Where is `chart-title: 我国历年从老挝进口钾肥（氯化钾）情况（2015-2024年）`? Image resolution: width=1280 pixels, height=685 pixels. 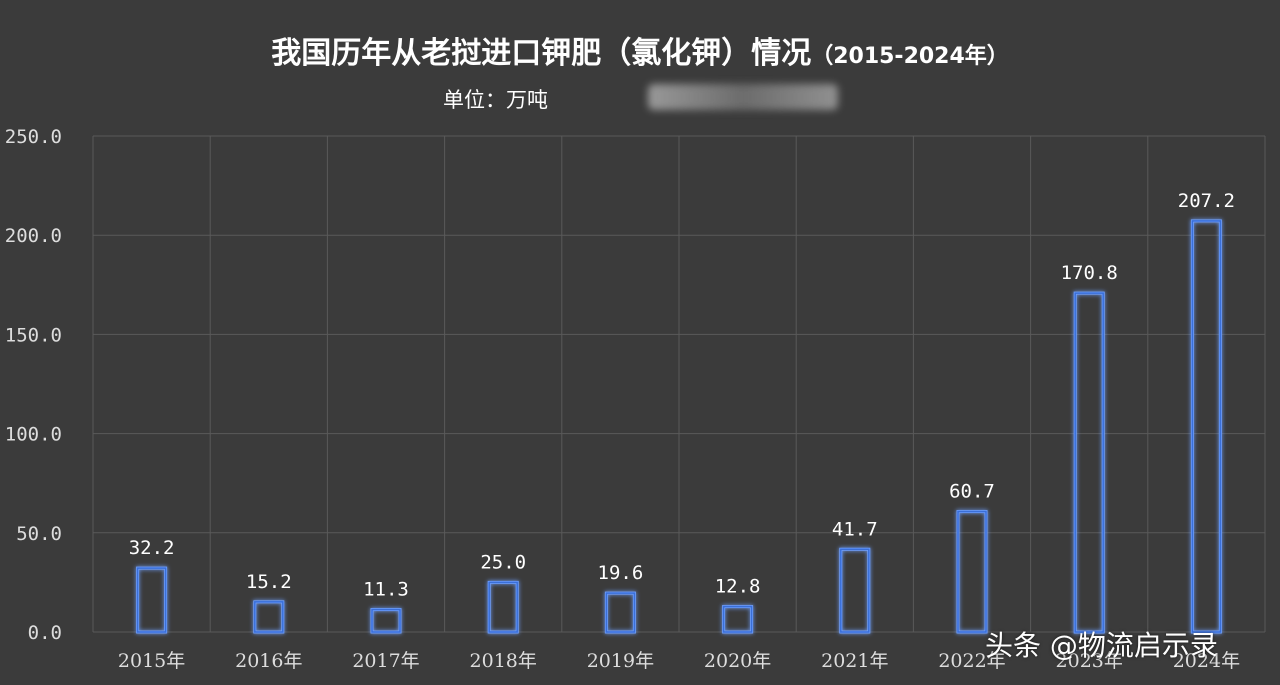 chart-title: 我国历年从老挝进口钾肥（氯化钾）情况（2015-2024年） is located at coordinates (640, 50).